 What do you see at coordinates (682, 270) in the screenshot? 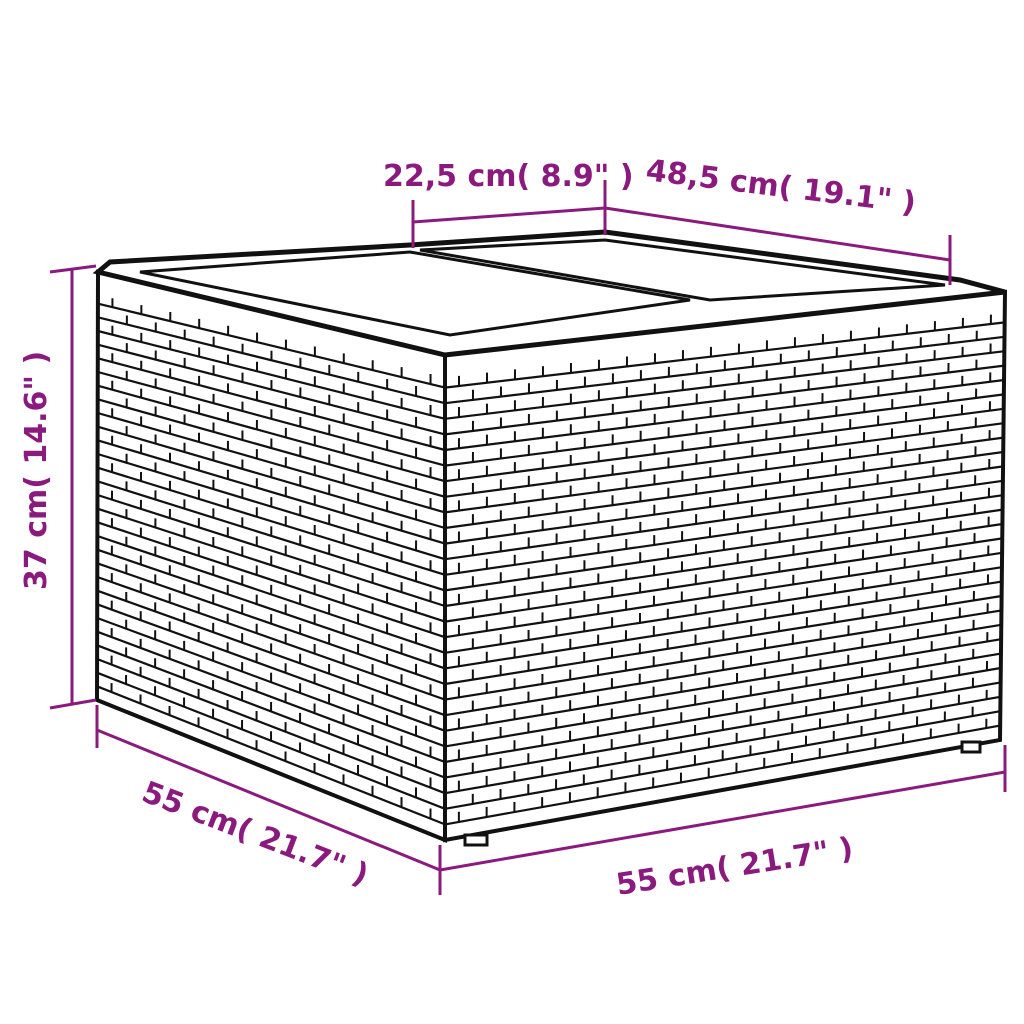
I see `glass-top-right` at bounding box center [682, 270].